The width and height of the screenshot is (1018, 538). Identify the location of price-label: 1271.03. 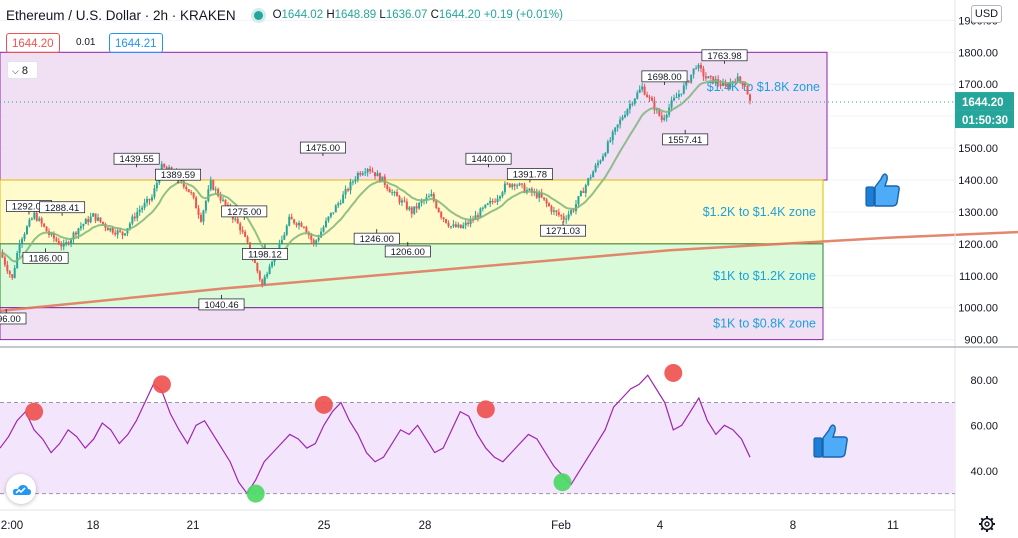
(563, 231).